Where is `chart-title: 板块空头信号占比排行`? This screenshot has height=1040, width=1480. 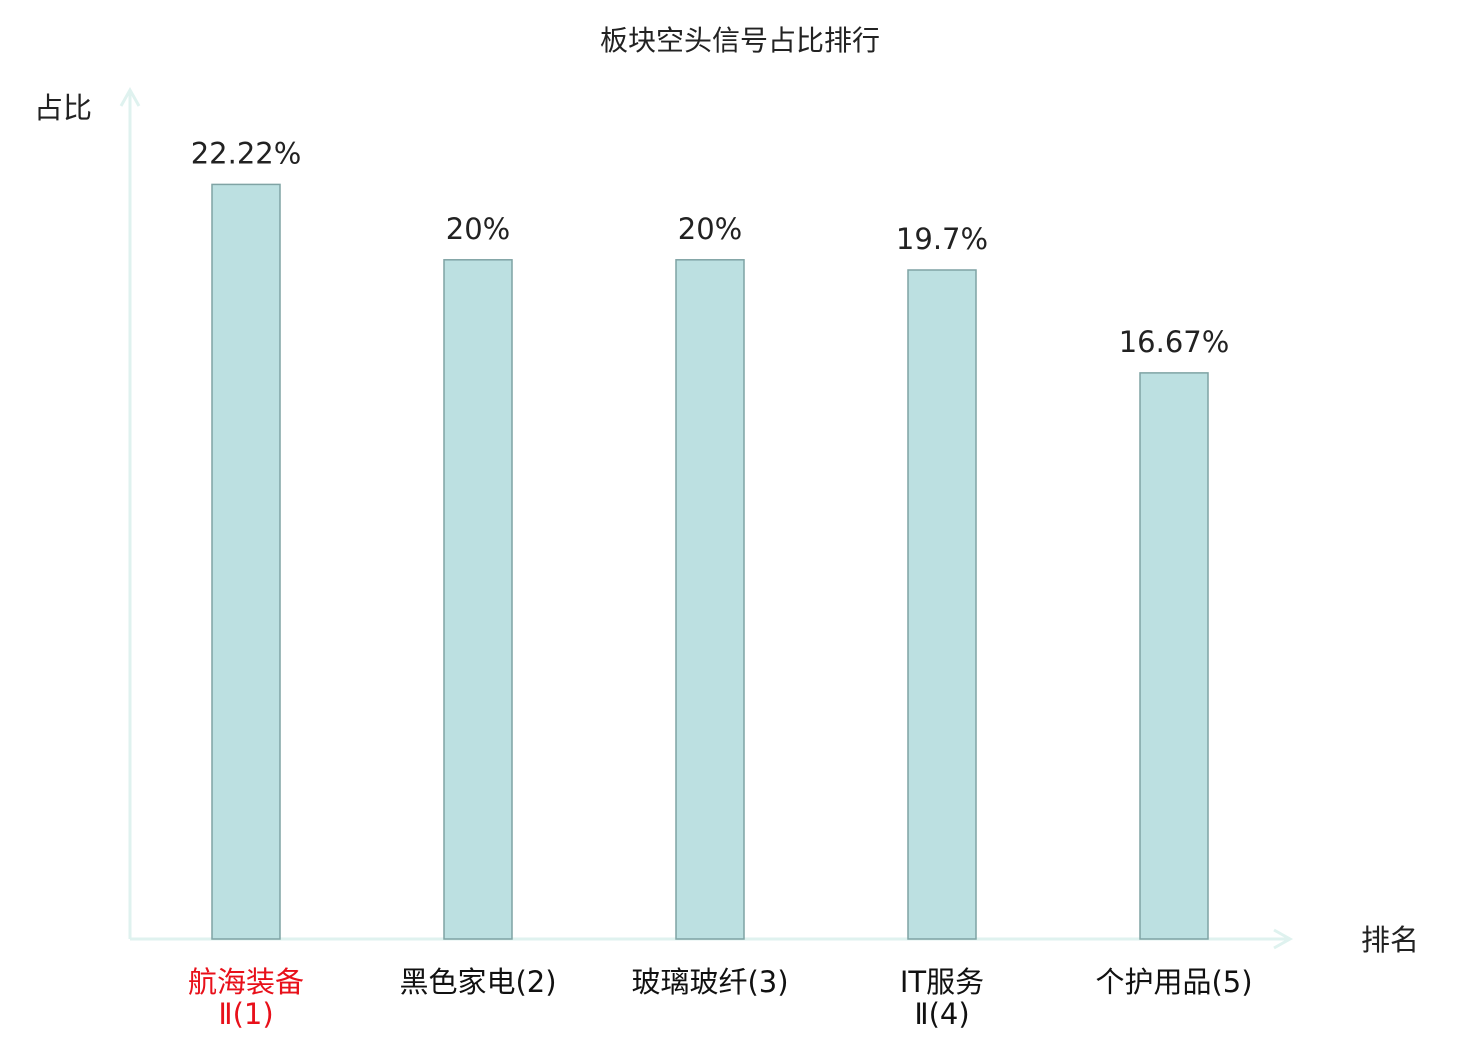
chart-title: 板块空头信号占比排行 is located at coordinates (740, 40).